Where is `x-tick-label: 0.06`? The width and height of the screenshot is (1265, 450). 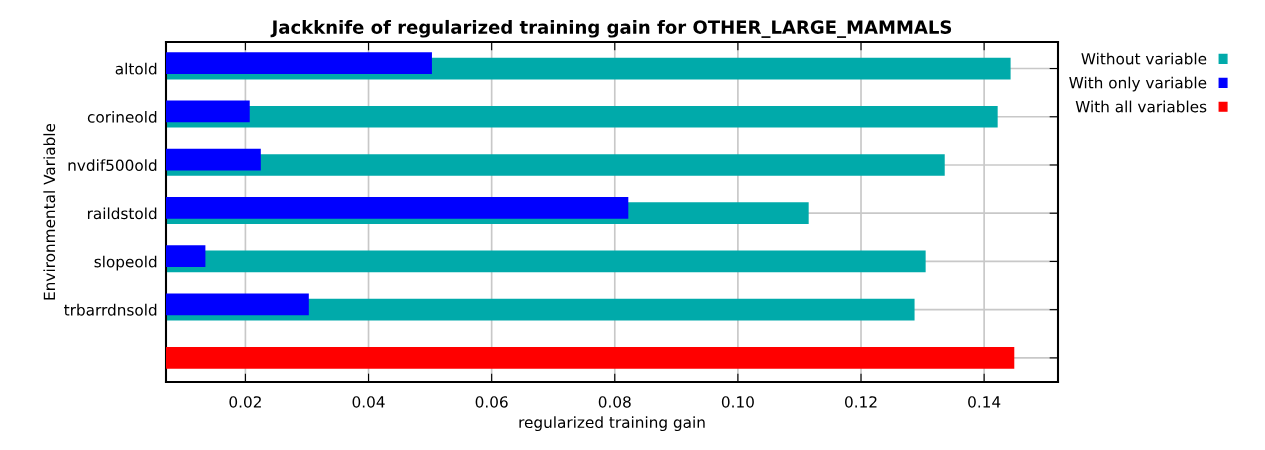 x-tick-label: 0.06 is located at coordinates (491, 402).